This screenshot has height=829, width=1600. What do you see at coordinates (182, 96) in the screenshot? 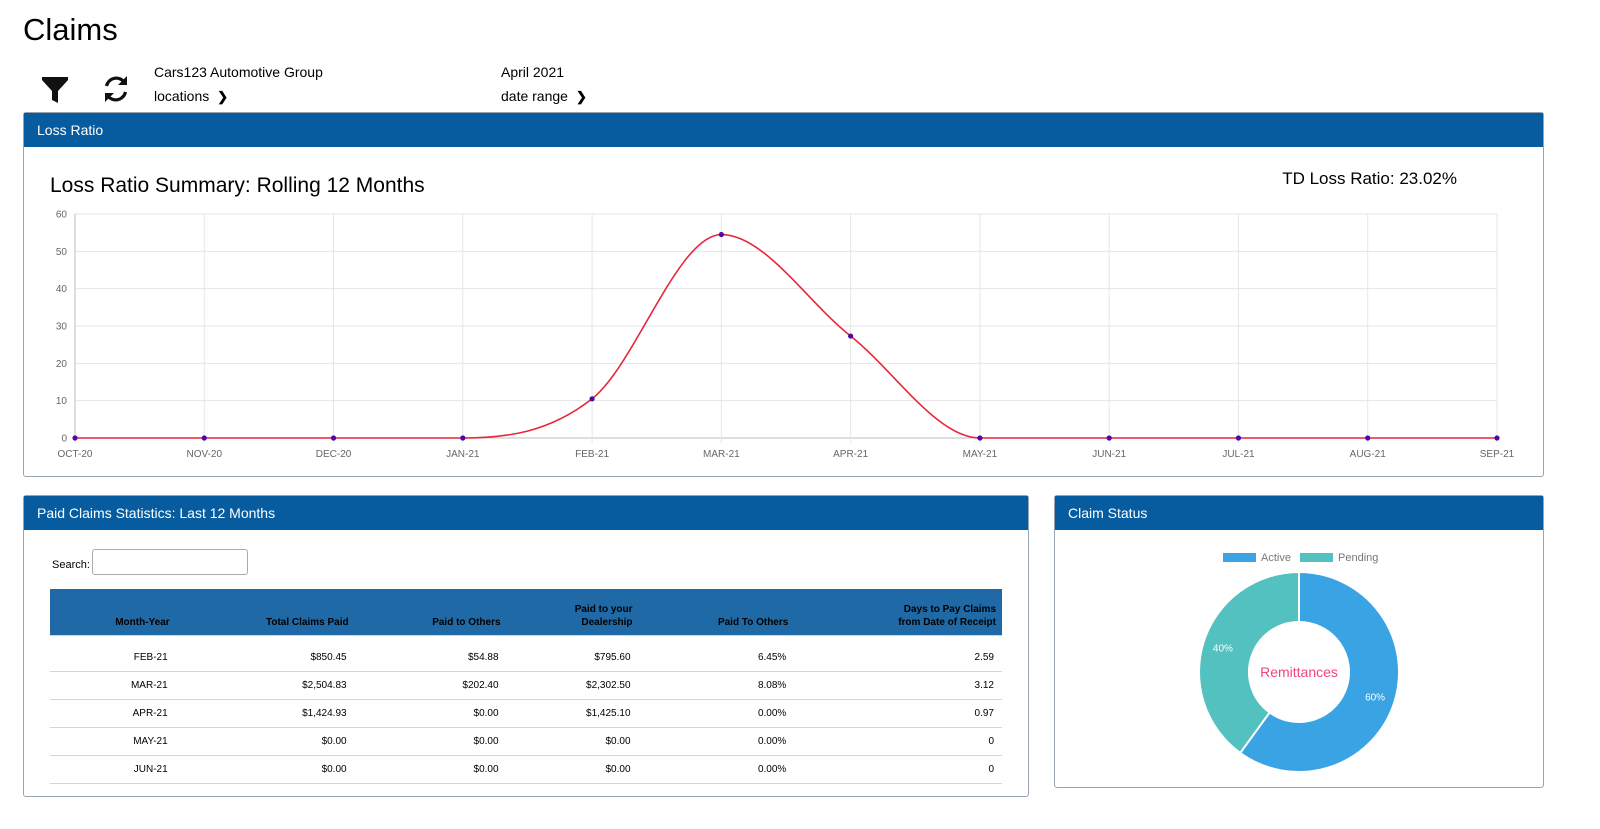
I see `locations-link-label: locations` at bounding box center [182, 96].